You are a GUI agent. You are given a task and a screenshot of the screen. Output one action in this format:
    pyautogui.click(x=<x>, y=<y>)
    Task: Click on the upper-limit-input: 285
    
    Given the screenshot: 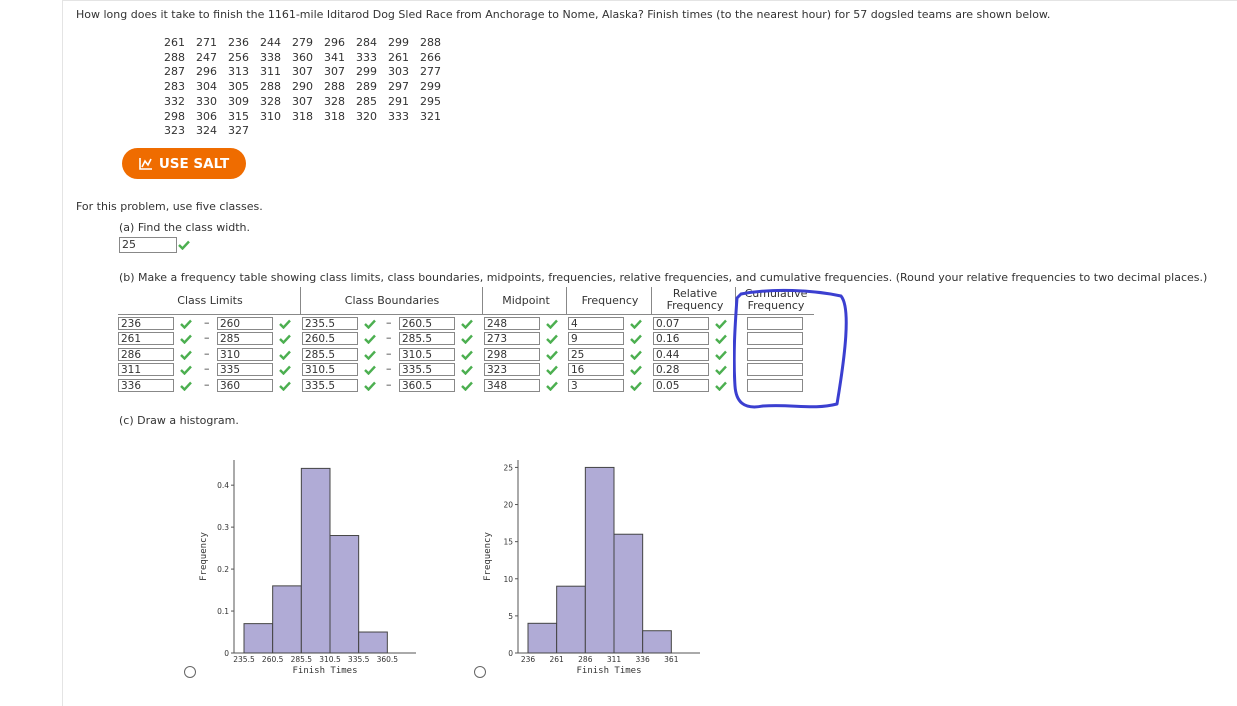 What is the action you would take?
    pyautogui.click(x=245, y=339)
    